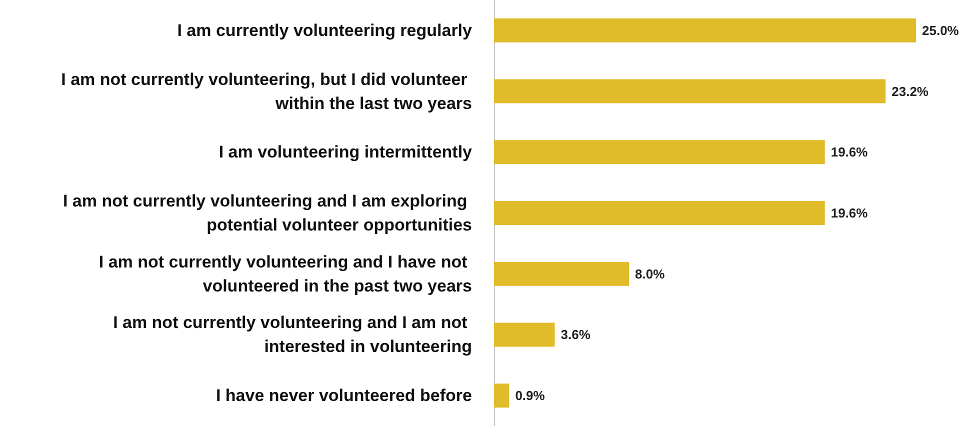 This screenshot has height=426, width=976. What do you see at coordinates (575, 334) in the screenshot?
I see `data-label: 3.6%` at bounding box center [575, 334].